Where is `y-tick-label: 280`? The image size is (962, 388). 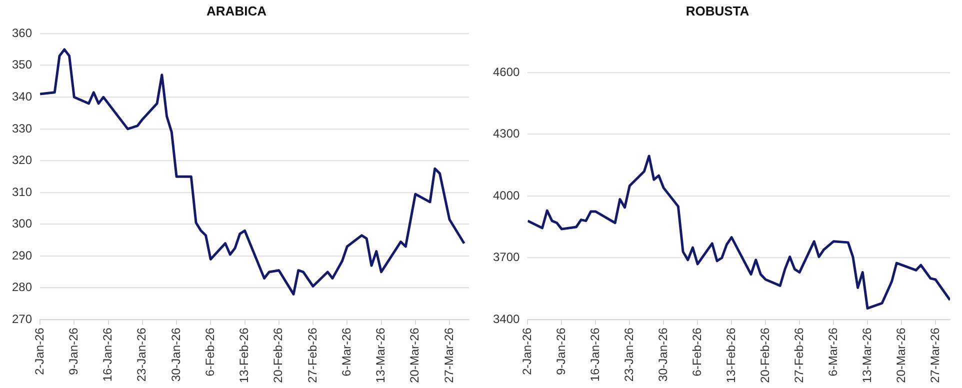 y-tick-label: 280 is located at coordinates (22, 287).